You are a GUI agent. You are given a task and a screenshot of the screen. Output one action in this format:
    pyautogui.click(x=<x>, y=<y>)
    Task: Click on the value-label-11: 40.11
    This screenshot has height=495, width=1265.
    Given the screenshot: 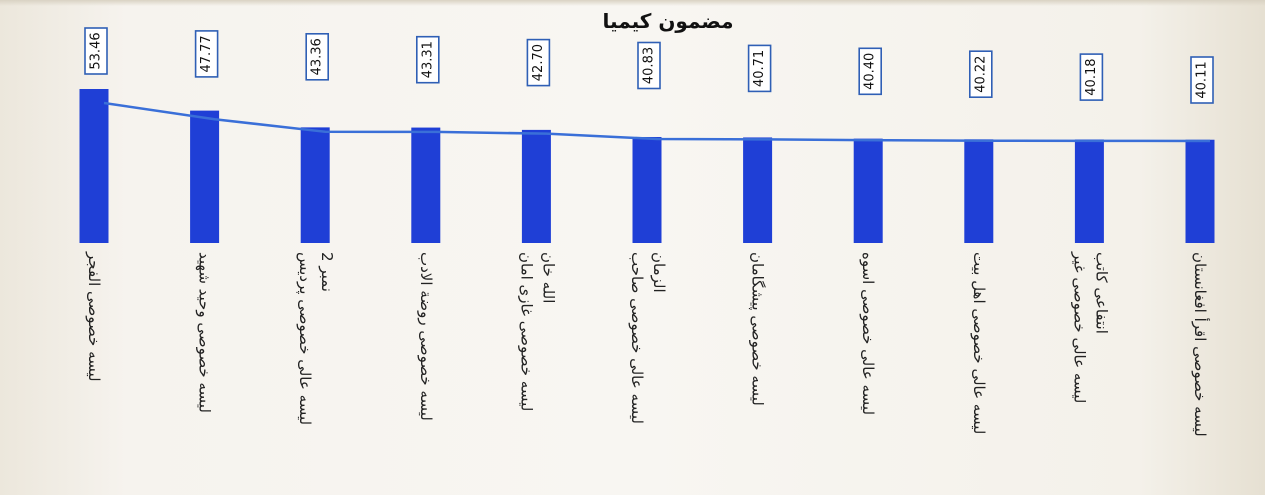 What is the action you would take?
    pyautogui.click(x=1202, y=80)
    